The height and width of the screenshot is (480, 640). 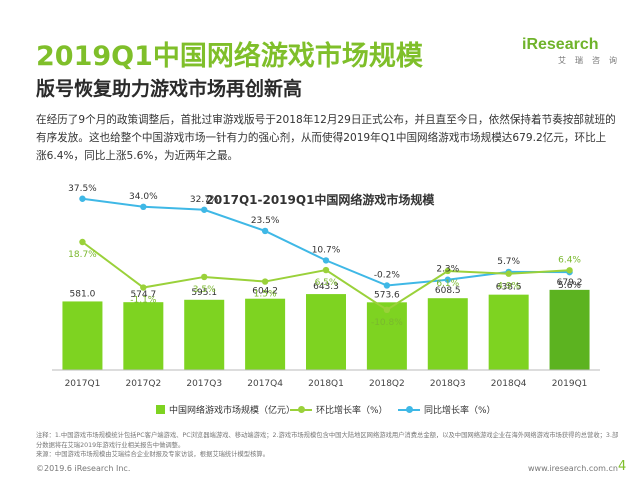 I want to click on yoy-point-2017Q1, so click(x=82, y=198).